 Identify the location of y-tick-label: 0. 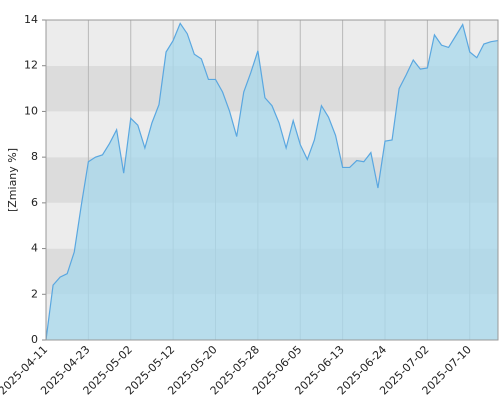
(34, 339).